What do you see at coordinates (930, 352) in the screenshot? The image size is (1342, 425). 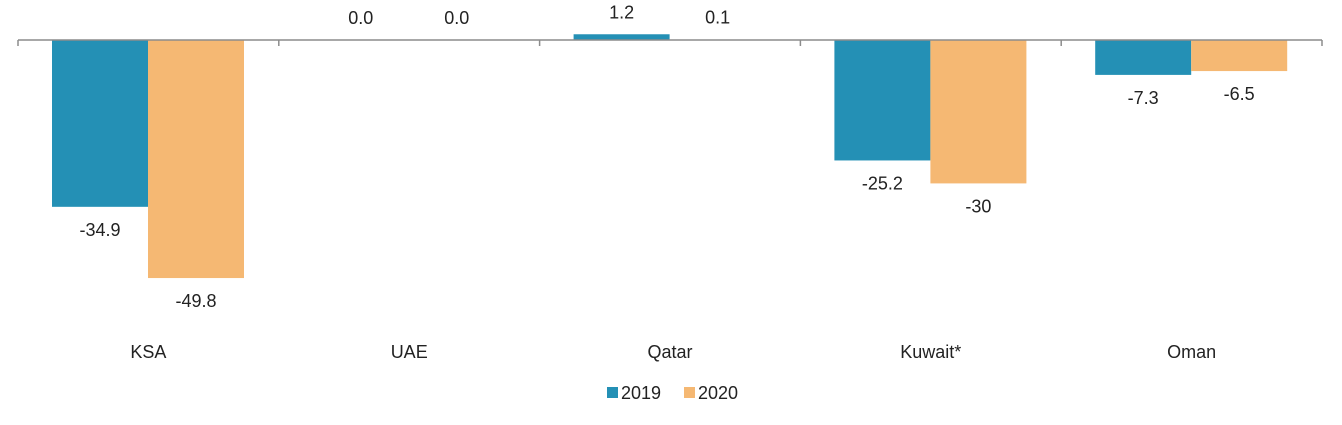 I see `category-label-kuwait: Kuwait*` at bounding box center [930, 352].